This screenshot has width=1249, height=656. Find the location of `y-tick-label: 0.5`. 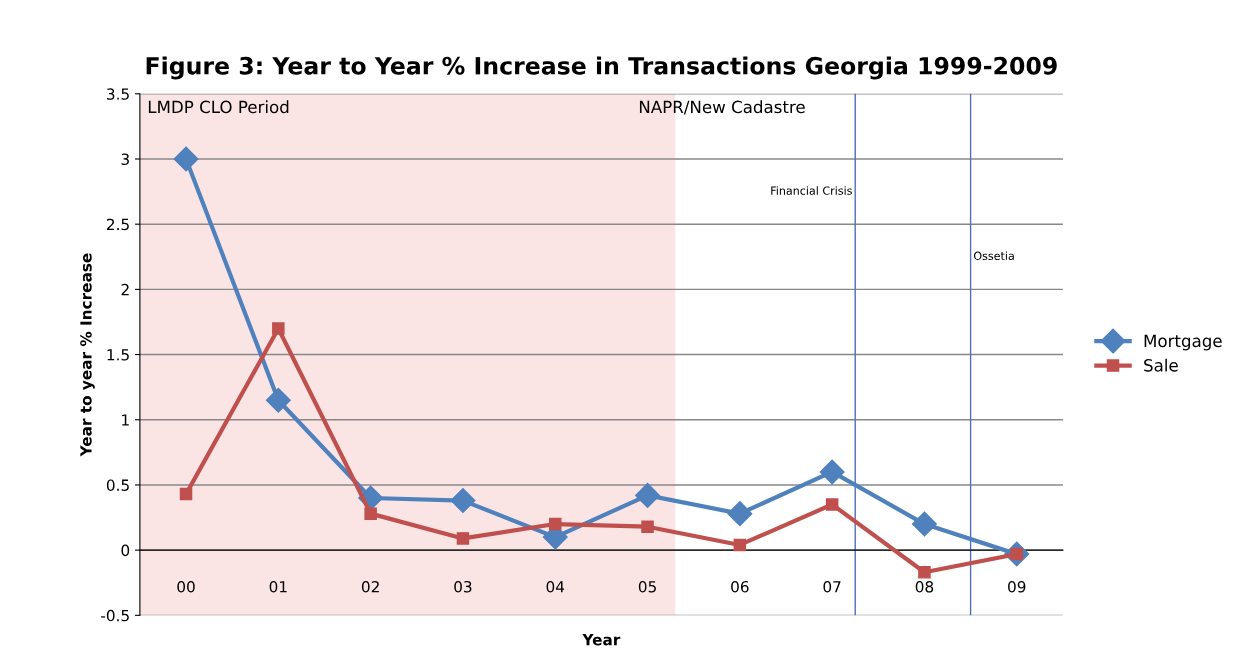

y-tick-label: 0.5 is located at coordinates (117, 485).